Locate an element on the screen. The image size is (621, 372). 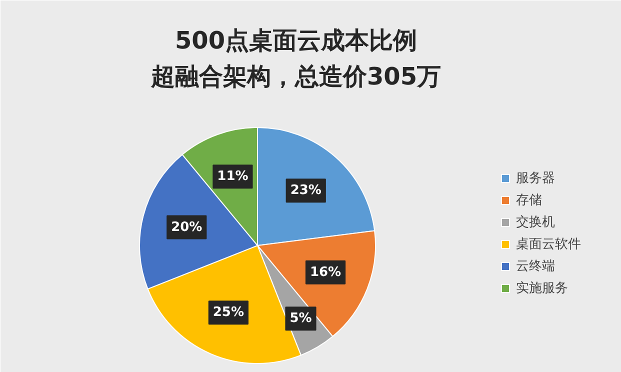
data-label: 20% is located at coordinates (186, 227).